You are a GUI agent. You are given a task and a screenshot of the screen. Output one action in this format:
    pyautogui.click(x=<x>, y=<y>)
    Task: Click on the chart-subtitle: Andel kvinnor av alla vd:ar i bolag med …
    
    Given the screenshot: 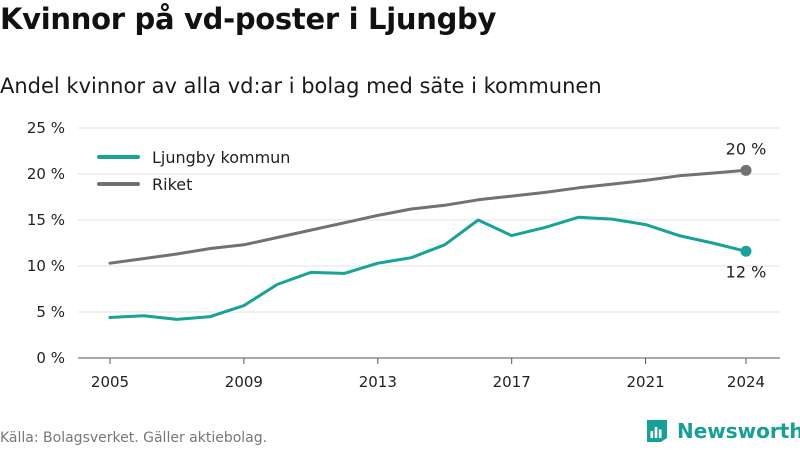 What is the action you would take?
    pyautogui.click(x=301, y=86)
    